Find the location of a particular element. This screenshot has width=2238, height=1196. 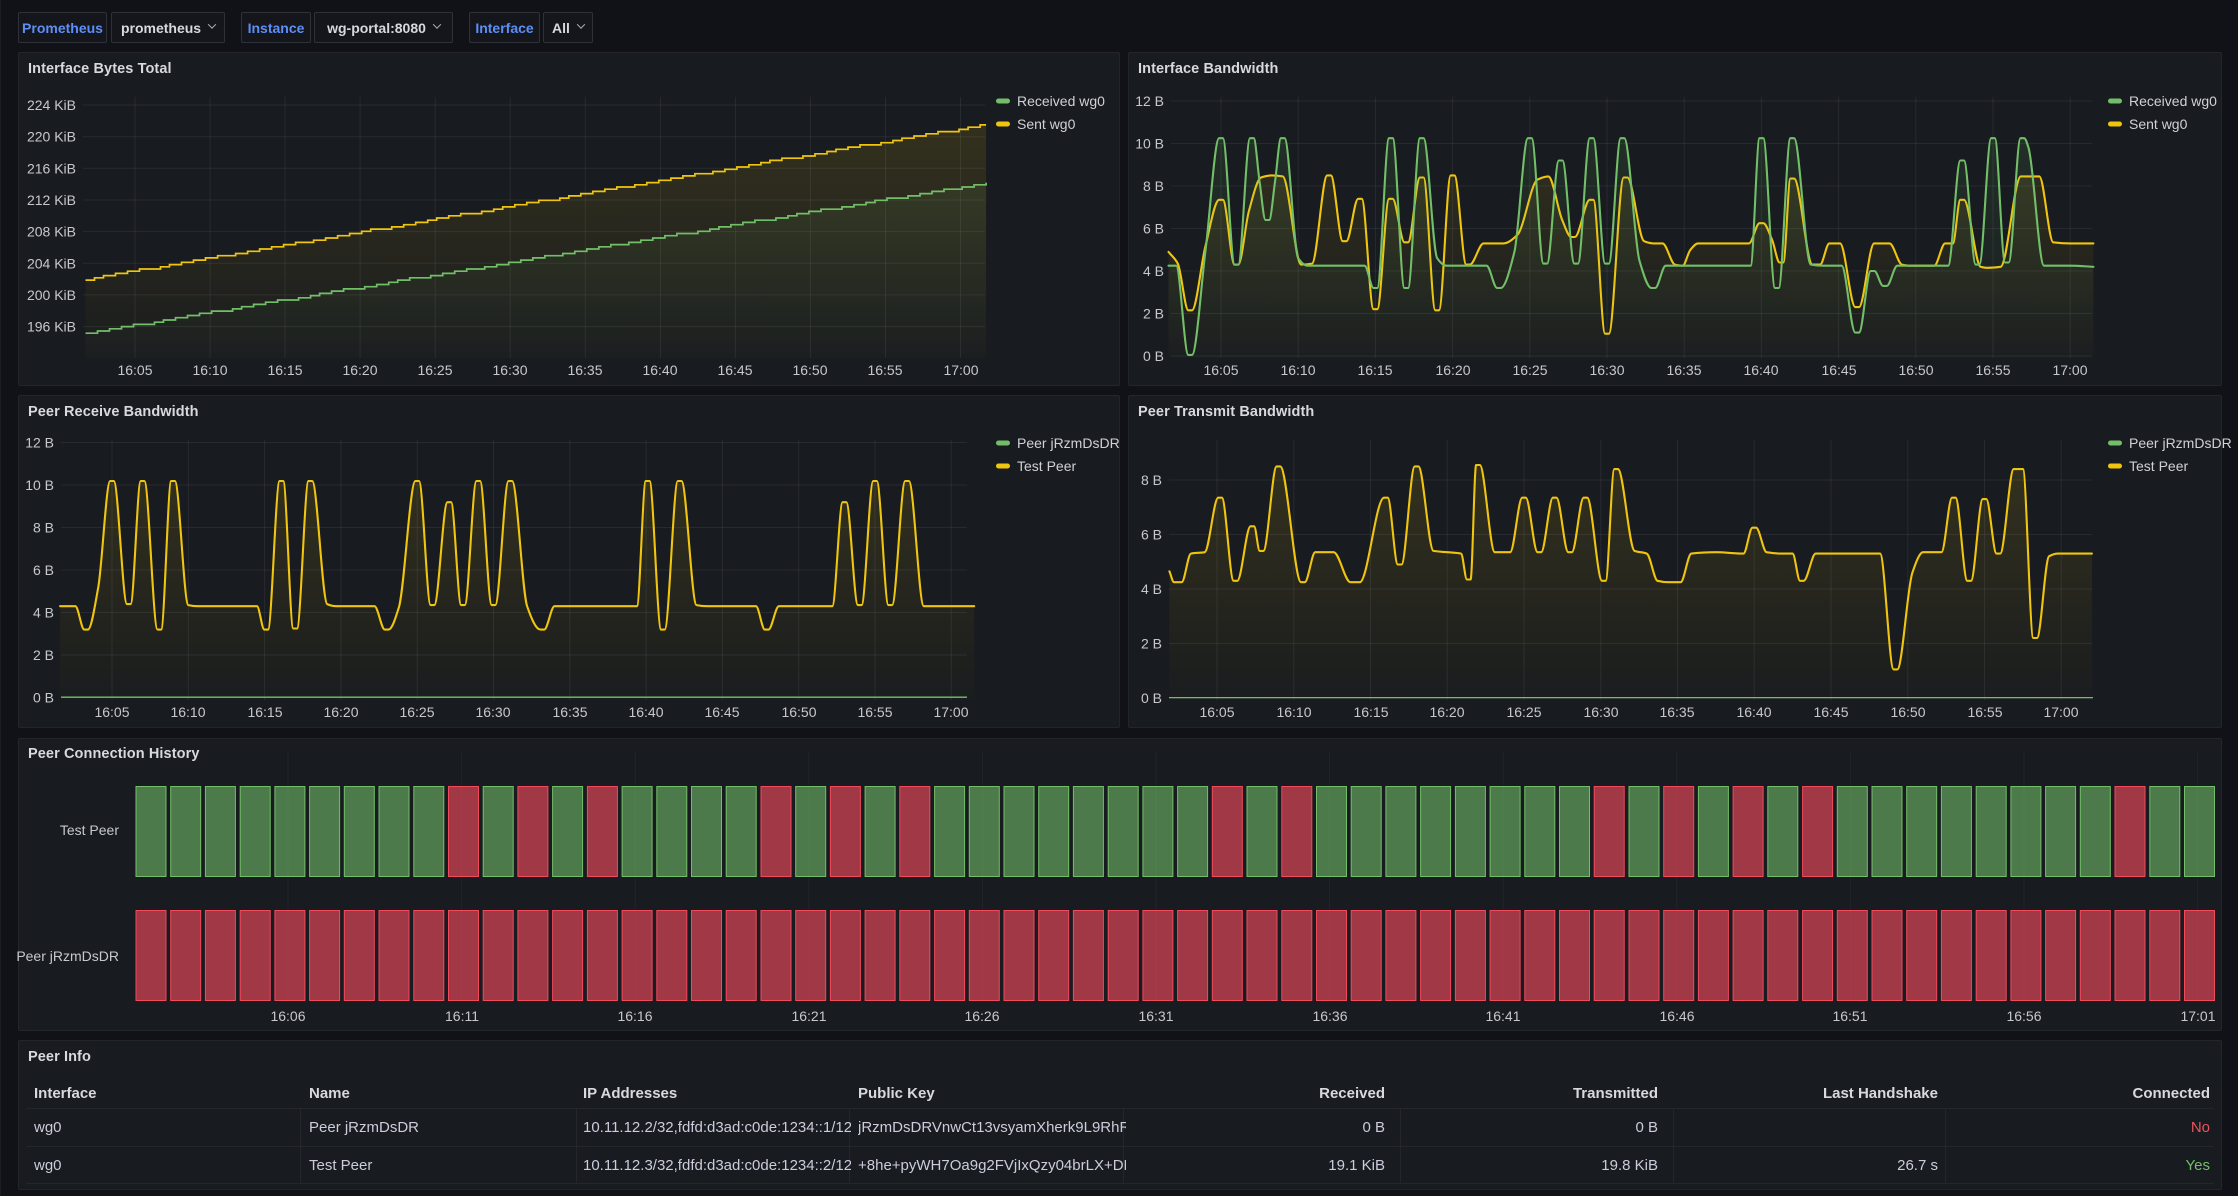

svg-text: 16:41 is located at coordinates (1502, 1016).